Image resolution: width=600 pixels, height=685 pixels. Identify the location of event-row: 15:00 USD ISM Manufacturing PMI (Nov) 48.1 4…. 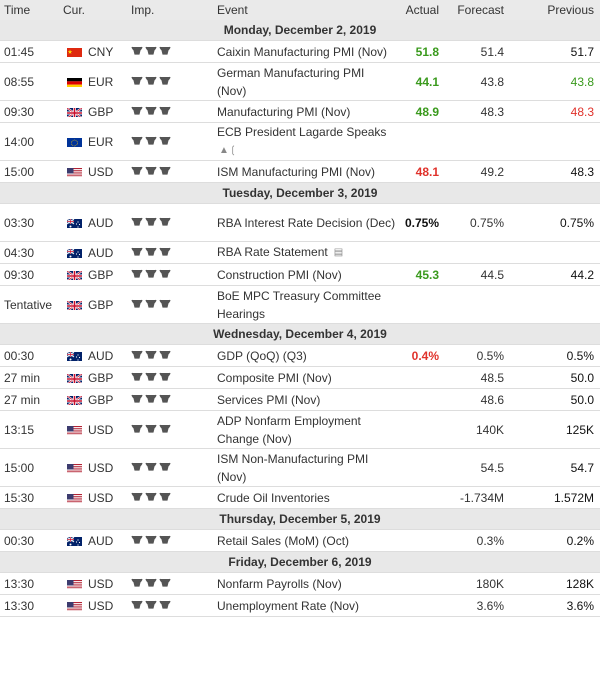
(300, 171).